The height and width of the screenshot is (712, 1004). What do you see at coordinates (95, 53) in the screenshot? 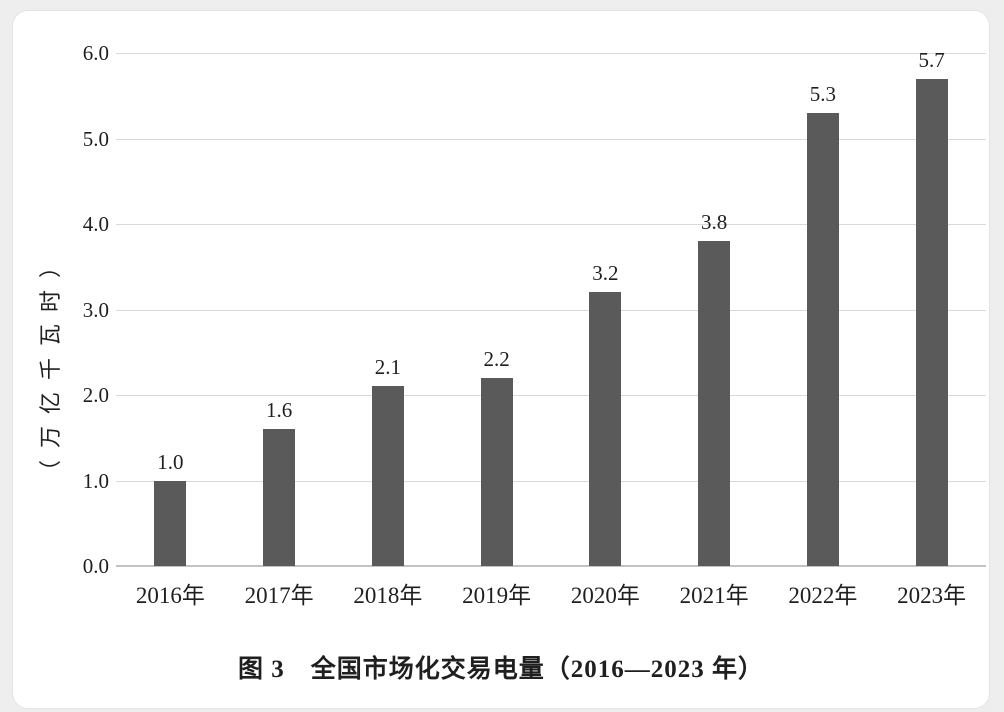
I see `y-tick-label: 6.0` at bounding box center [95, 53].